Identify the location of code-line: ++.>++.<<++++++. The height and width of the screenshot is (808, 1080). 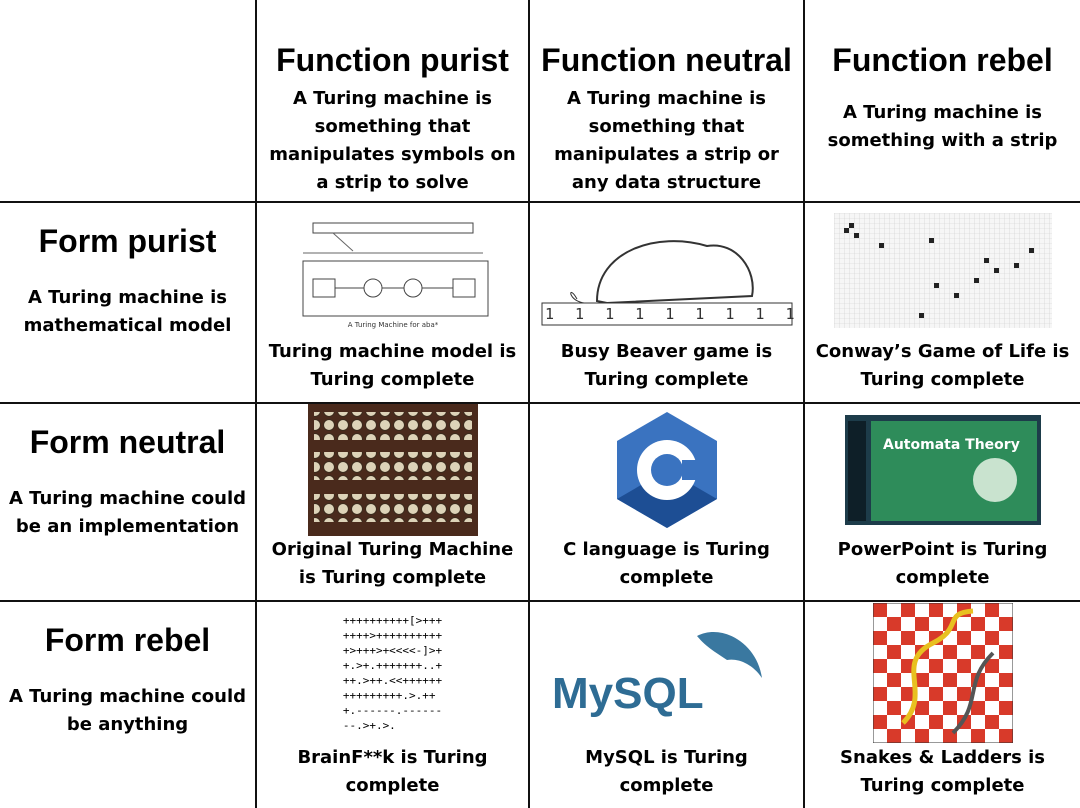
(392, 680).